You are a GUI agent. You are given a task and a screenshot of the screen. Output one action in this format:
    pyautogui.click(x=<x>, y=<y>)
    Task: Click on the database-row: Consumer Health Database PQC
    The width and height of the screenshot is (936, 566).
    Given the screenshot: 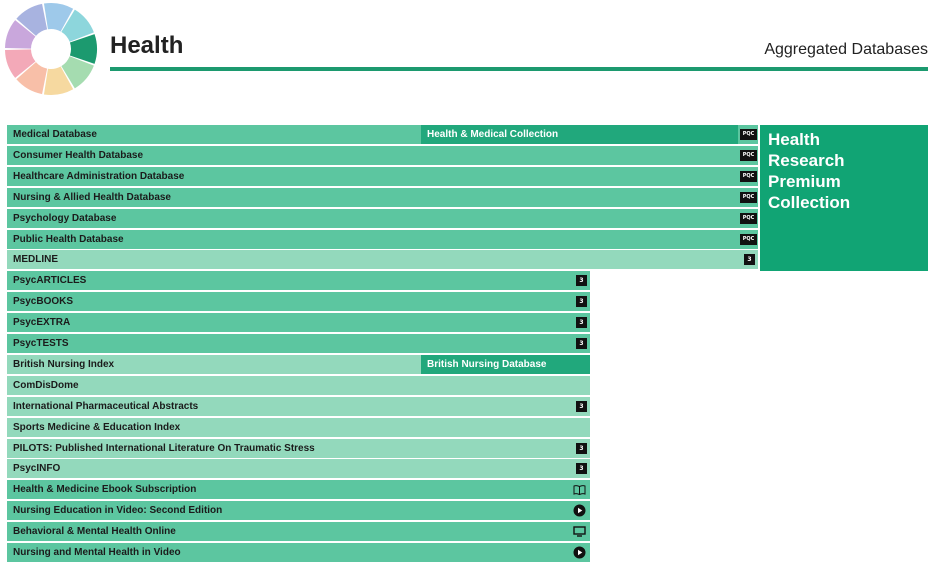 What is the action you would take?
    pyautogui.click(x=382, y=155)
    